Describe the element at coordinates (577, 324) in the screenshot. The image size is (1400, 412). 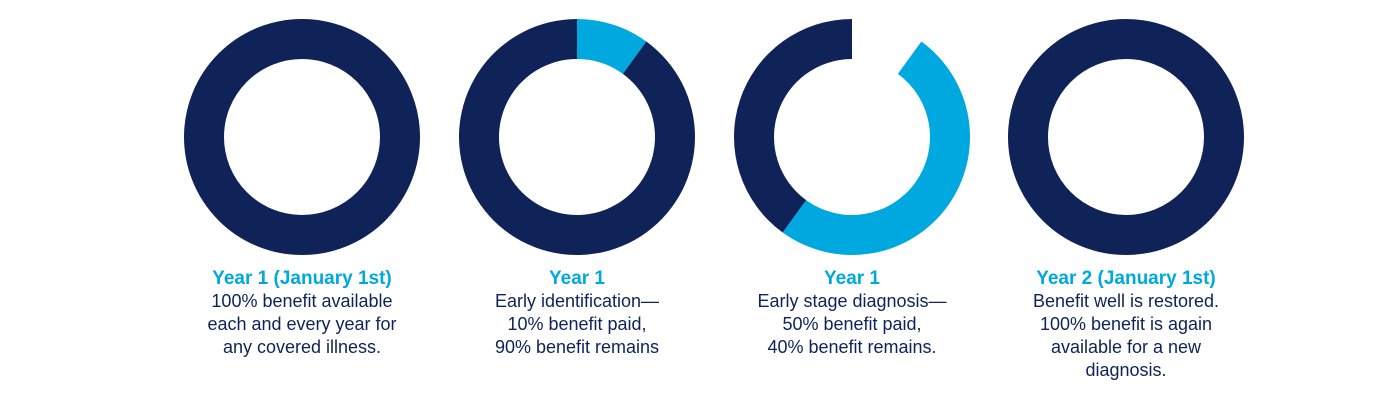
I see `caption-line: 10% benefit paid,` at that location.